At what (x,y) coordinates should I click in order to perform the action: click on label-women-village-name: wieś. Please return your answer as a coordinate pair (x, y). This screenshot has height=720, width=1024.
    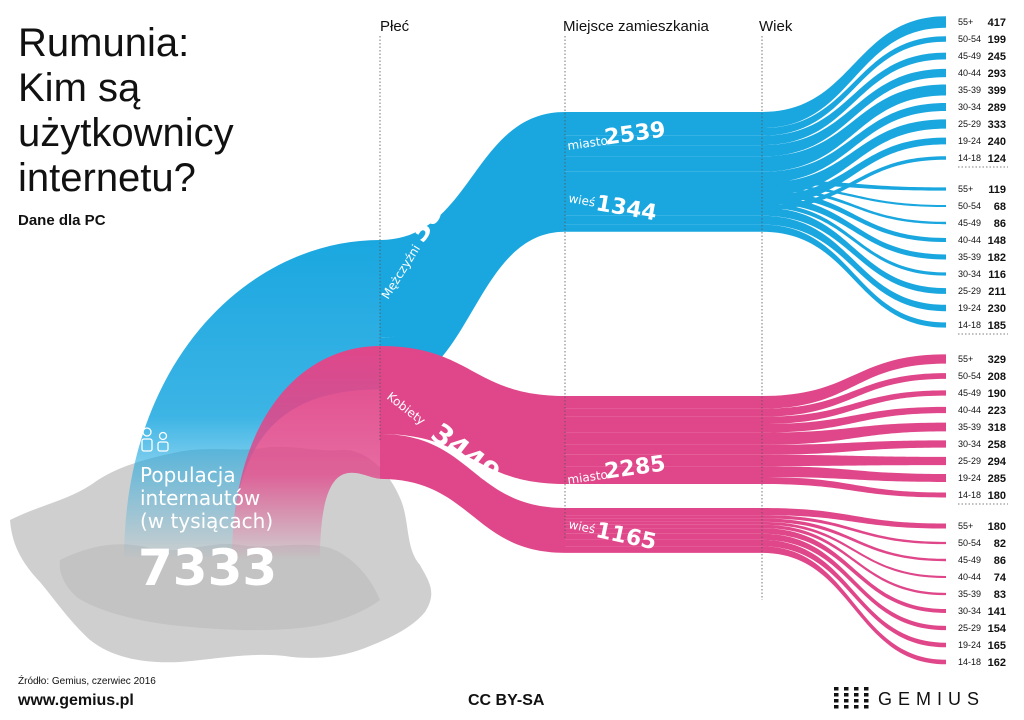
    Looking at the image, I should click on (581, 526).